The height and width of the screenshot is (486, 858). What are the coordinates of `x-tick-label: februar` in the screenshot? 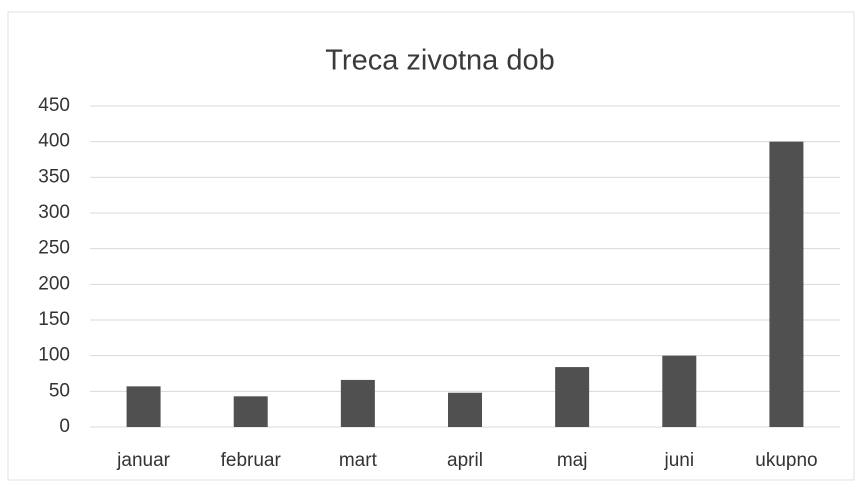 It's located at (251, 460).